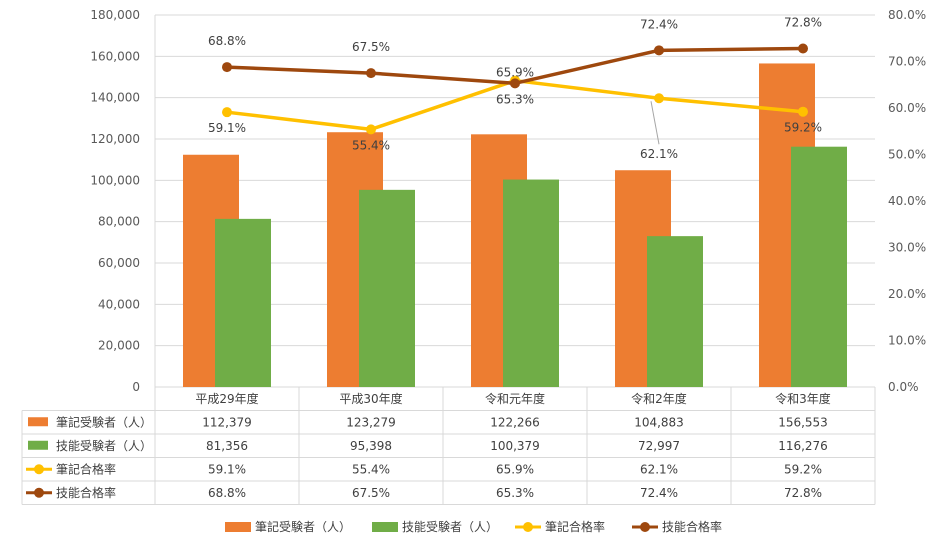 Image resolution: width=935 pixels, height=546 pixels. Describe the element at coordinates (803, 422) in the screenshot. I see `table-cell: 156,553` at that location.